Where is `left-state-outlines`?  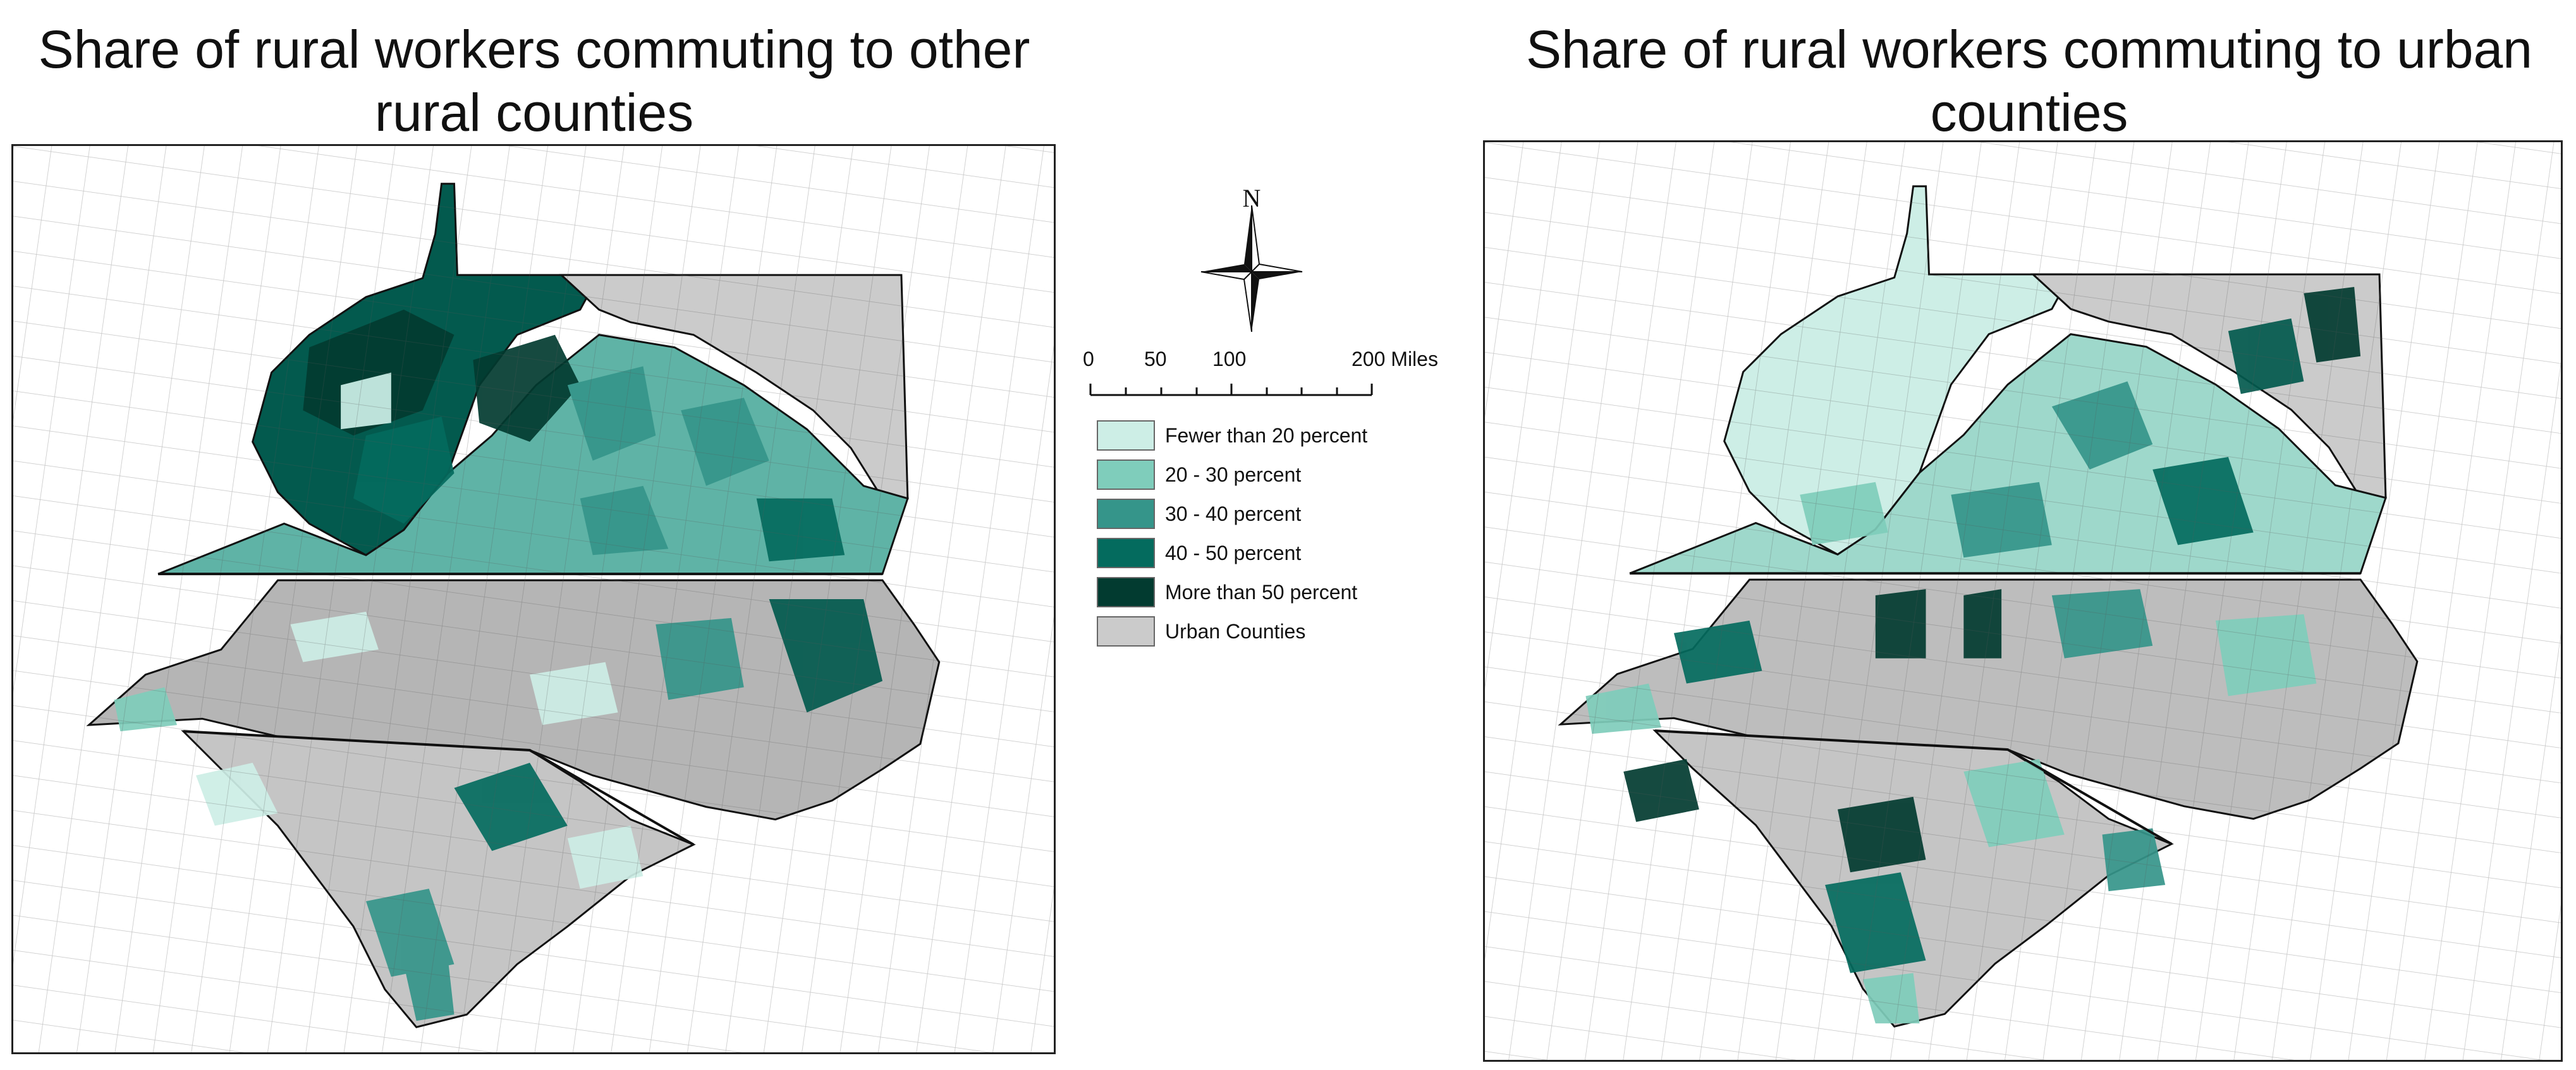 left-state-outlines is located at coordinates (520, 709).